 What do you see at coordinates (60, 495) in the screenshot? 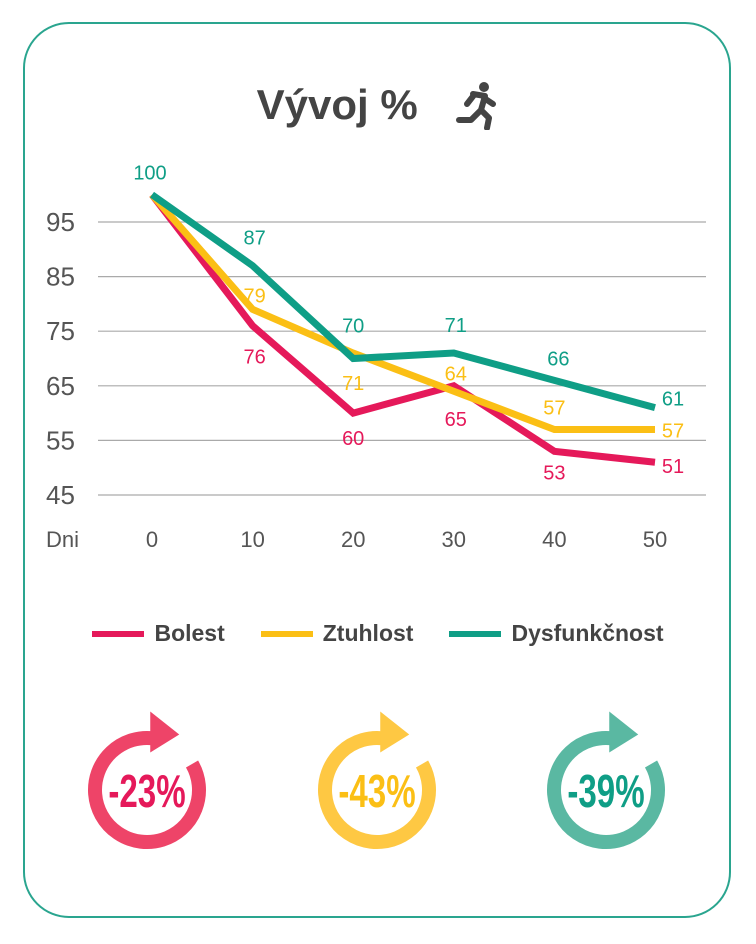
I see `y-tick-label: 45` at bounding box center [60, 495].